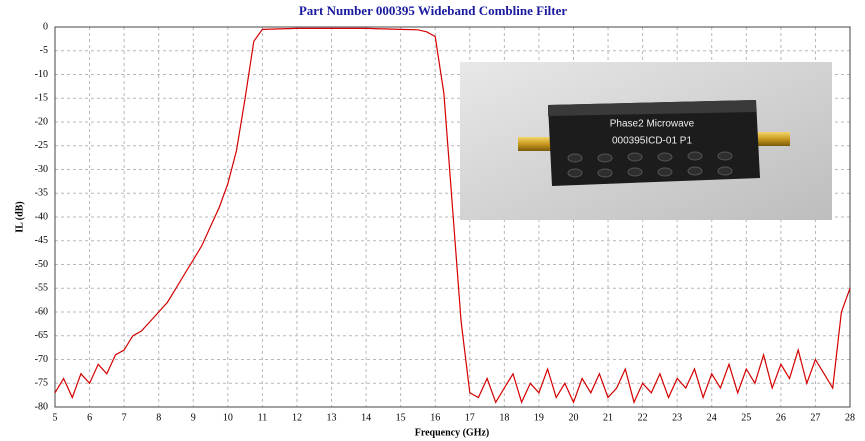 The image size is (865, 441). What do you see at coordinates (41, 98) in the screenshot?
I see `y-tick-label: -15` at bounding box center [41, 98].